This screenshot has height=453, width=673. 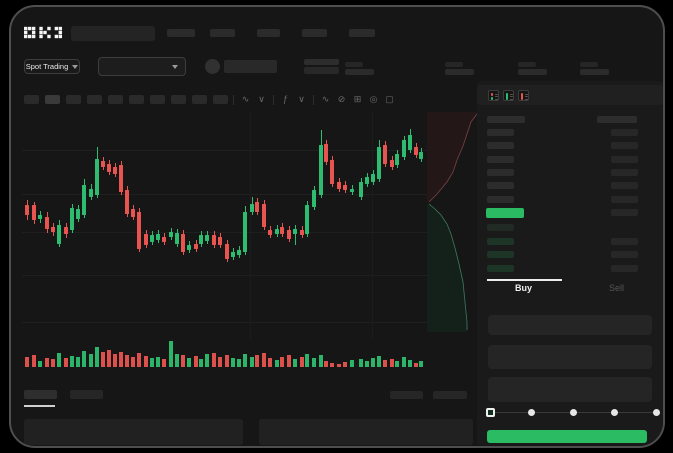 I want to click on book-split-view-icon, so click(x=493, y=95).